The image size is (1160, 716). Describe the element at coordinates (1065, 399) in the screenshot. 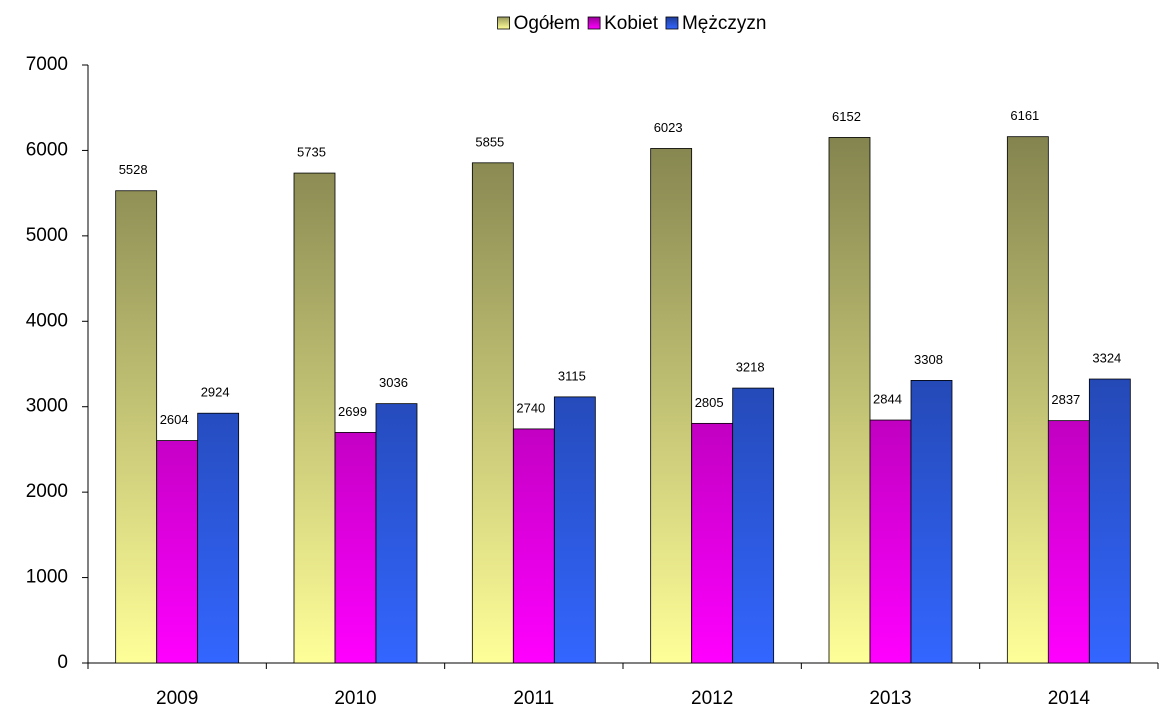

I see `data-label: 2837` at that location.